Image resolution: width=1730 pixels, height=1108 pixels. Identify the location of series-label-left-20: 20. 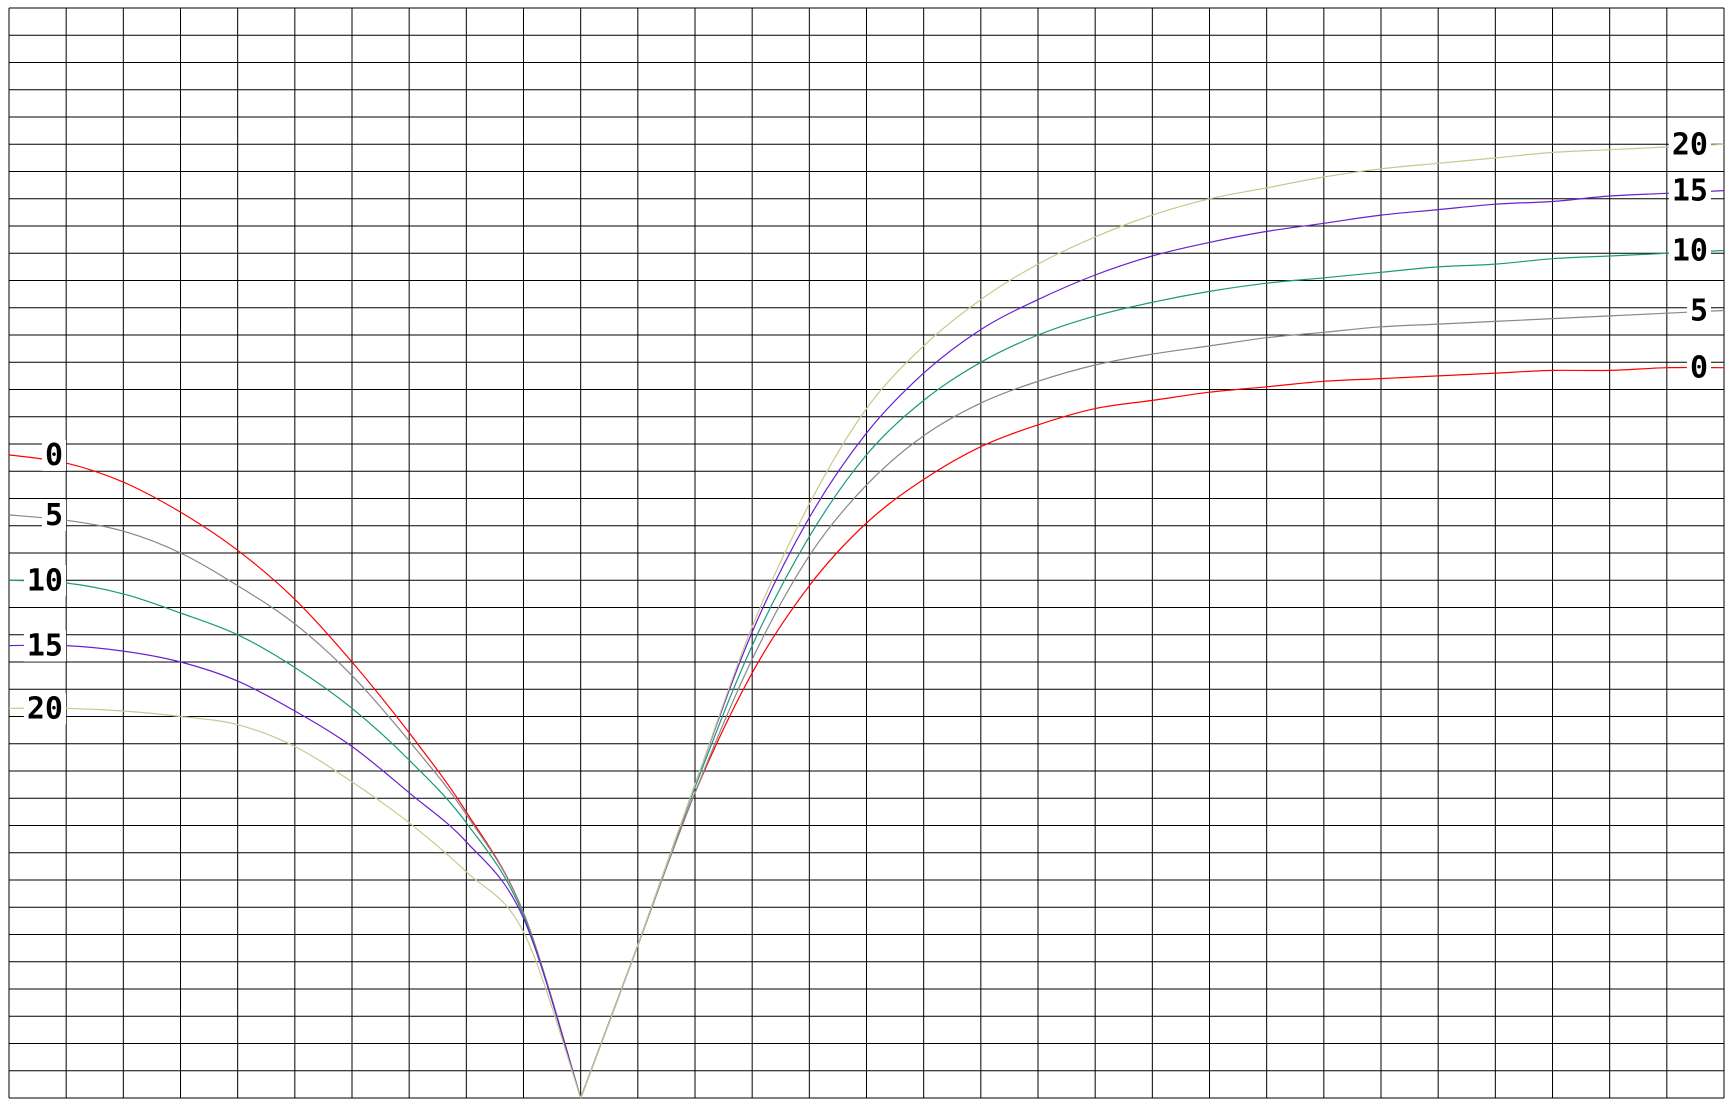
(45, 708).